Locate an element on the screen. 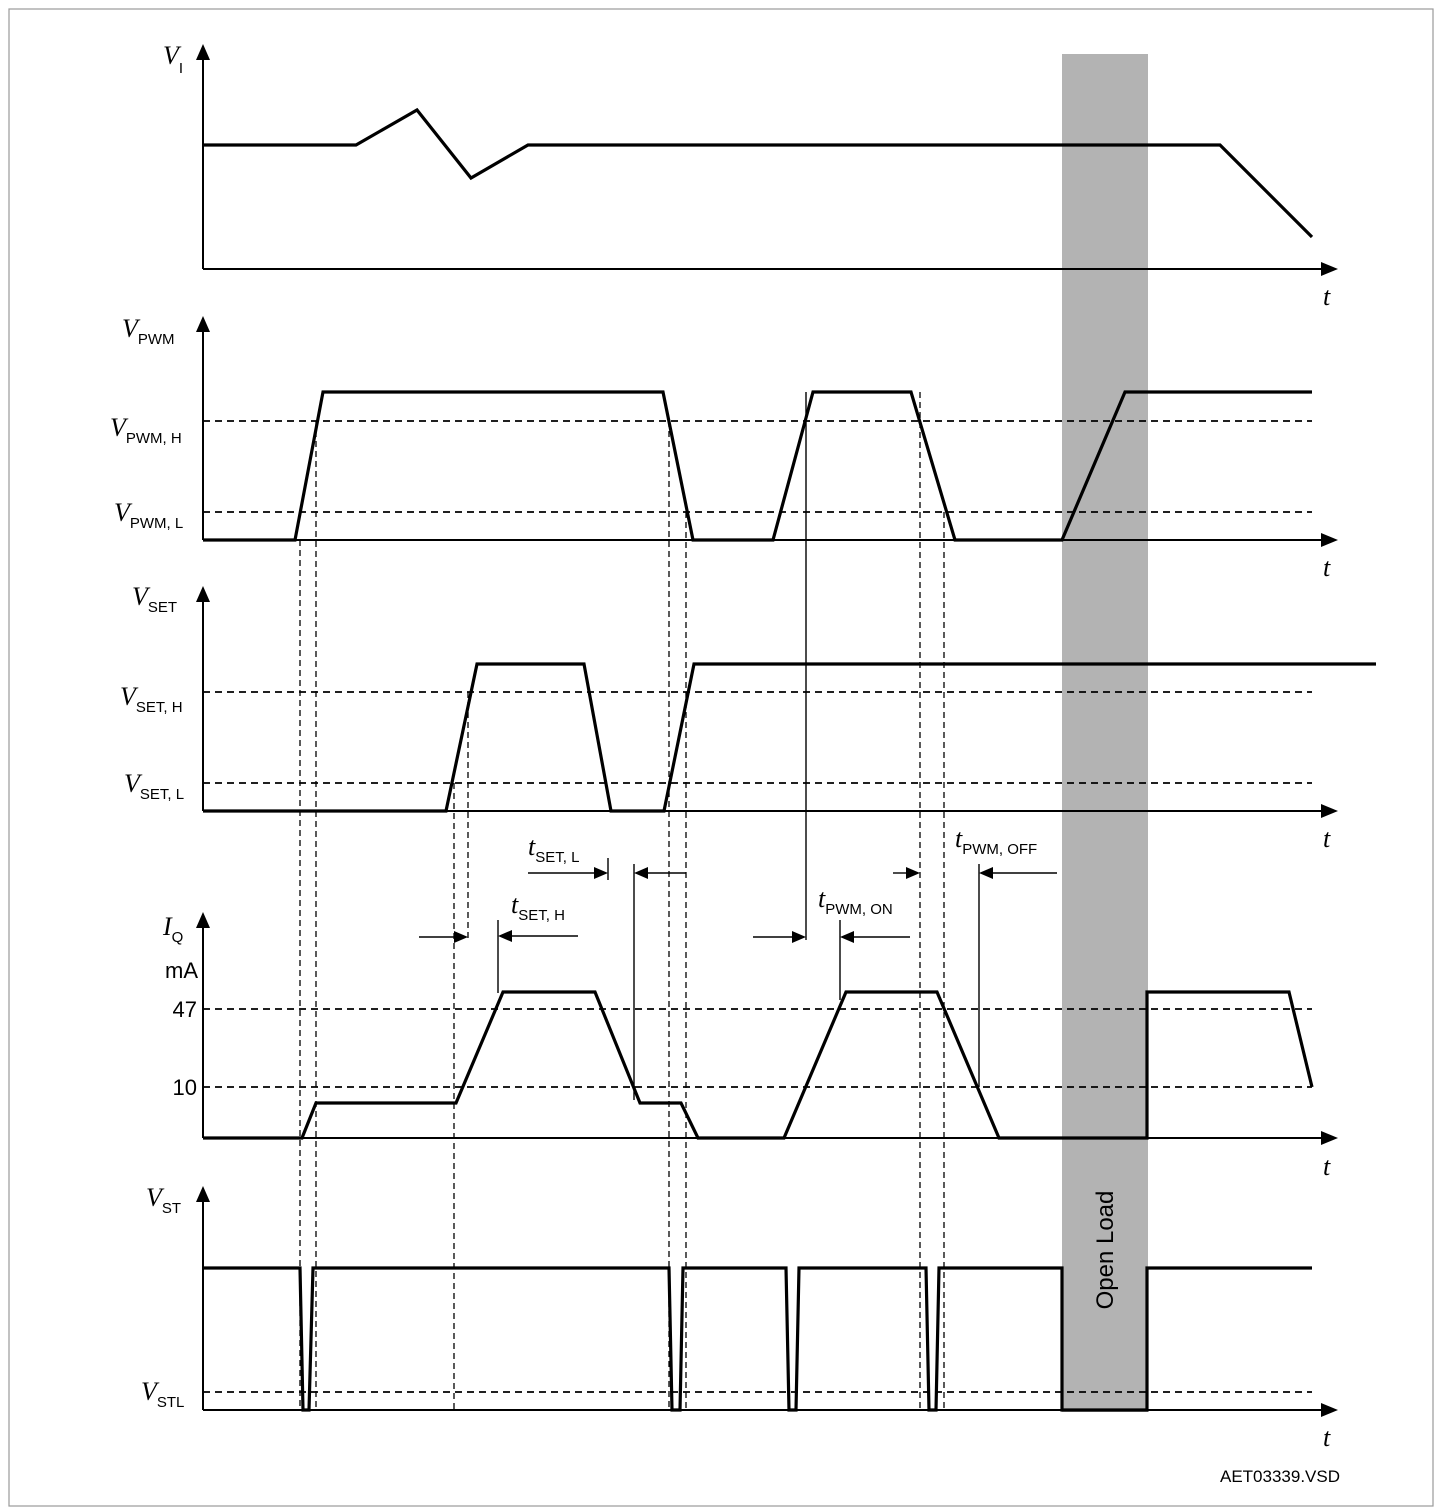  tset-h-arrow-left is located at coordinates (461, 937).